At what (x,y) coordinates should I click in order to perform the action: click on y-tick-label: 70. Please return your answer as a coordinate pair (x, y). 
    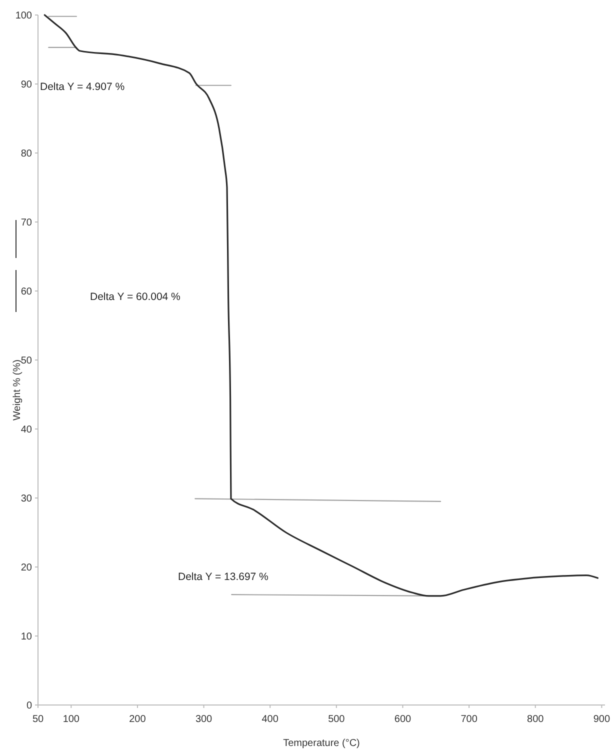
    Looking at the image, I should click on (26, 223).